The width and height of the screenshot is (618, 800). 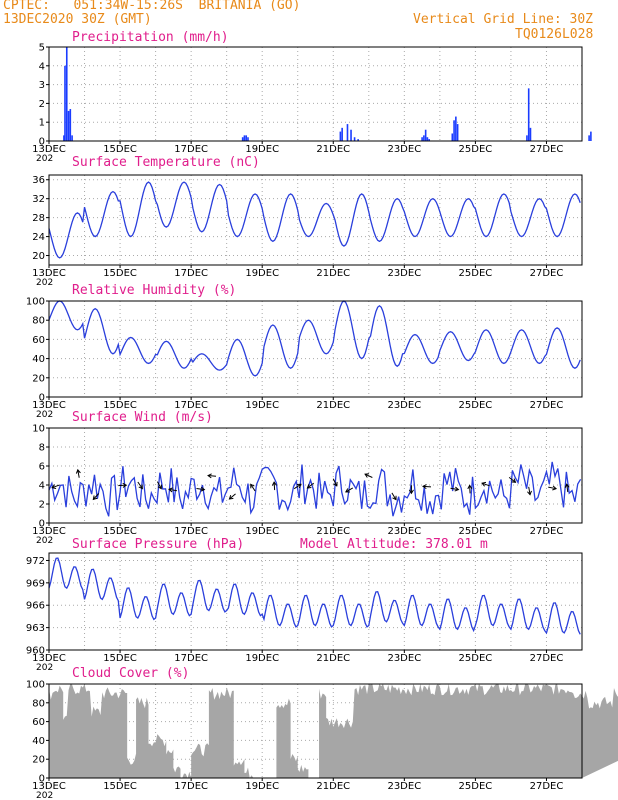 What do you see at coordinates (38, 180) in the screenshot?
I see `y-tick-label: 36` at bounding box center [38, 180].